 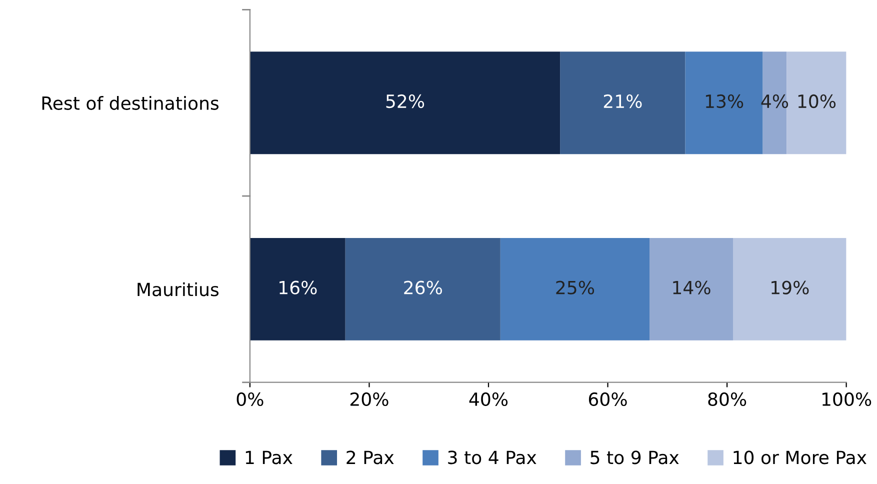 What do you see at coordinates (492, 457) in the screenshot?
I see `legend-label: 3 to 4 Pax` at bounding box center [492, 457].